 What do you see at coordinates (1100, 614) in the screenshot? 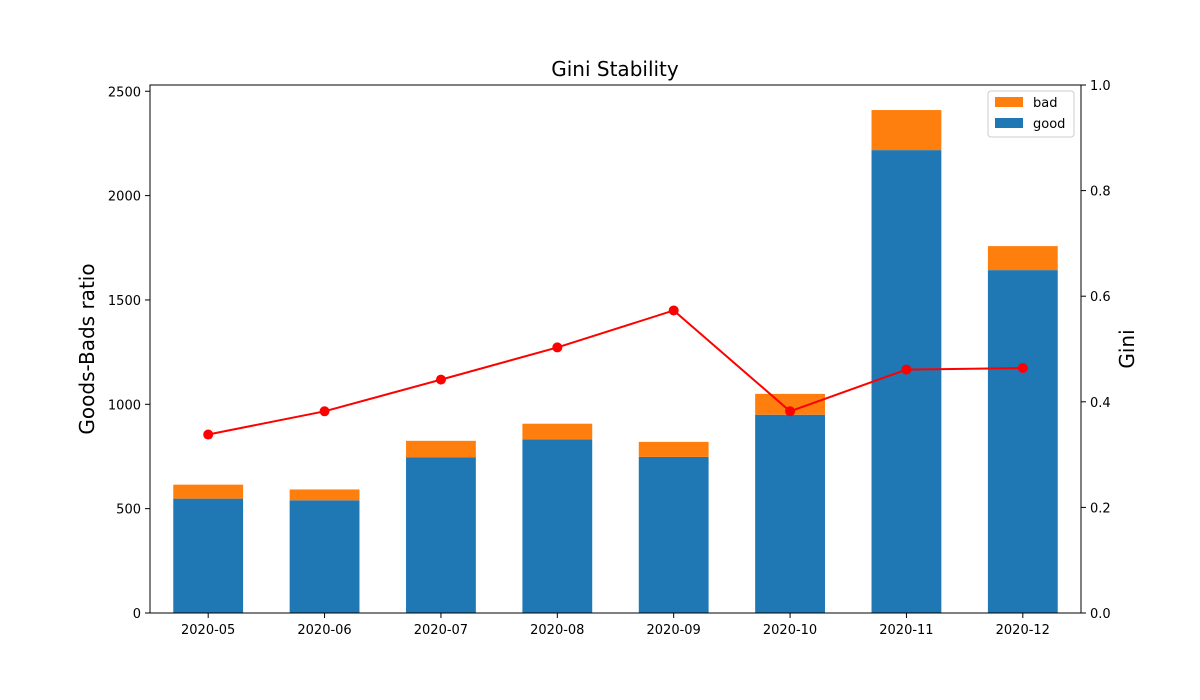
I see `y2-tick-label: 0.0` at bounding box center [1100, 614].